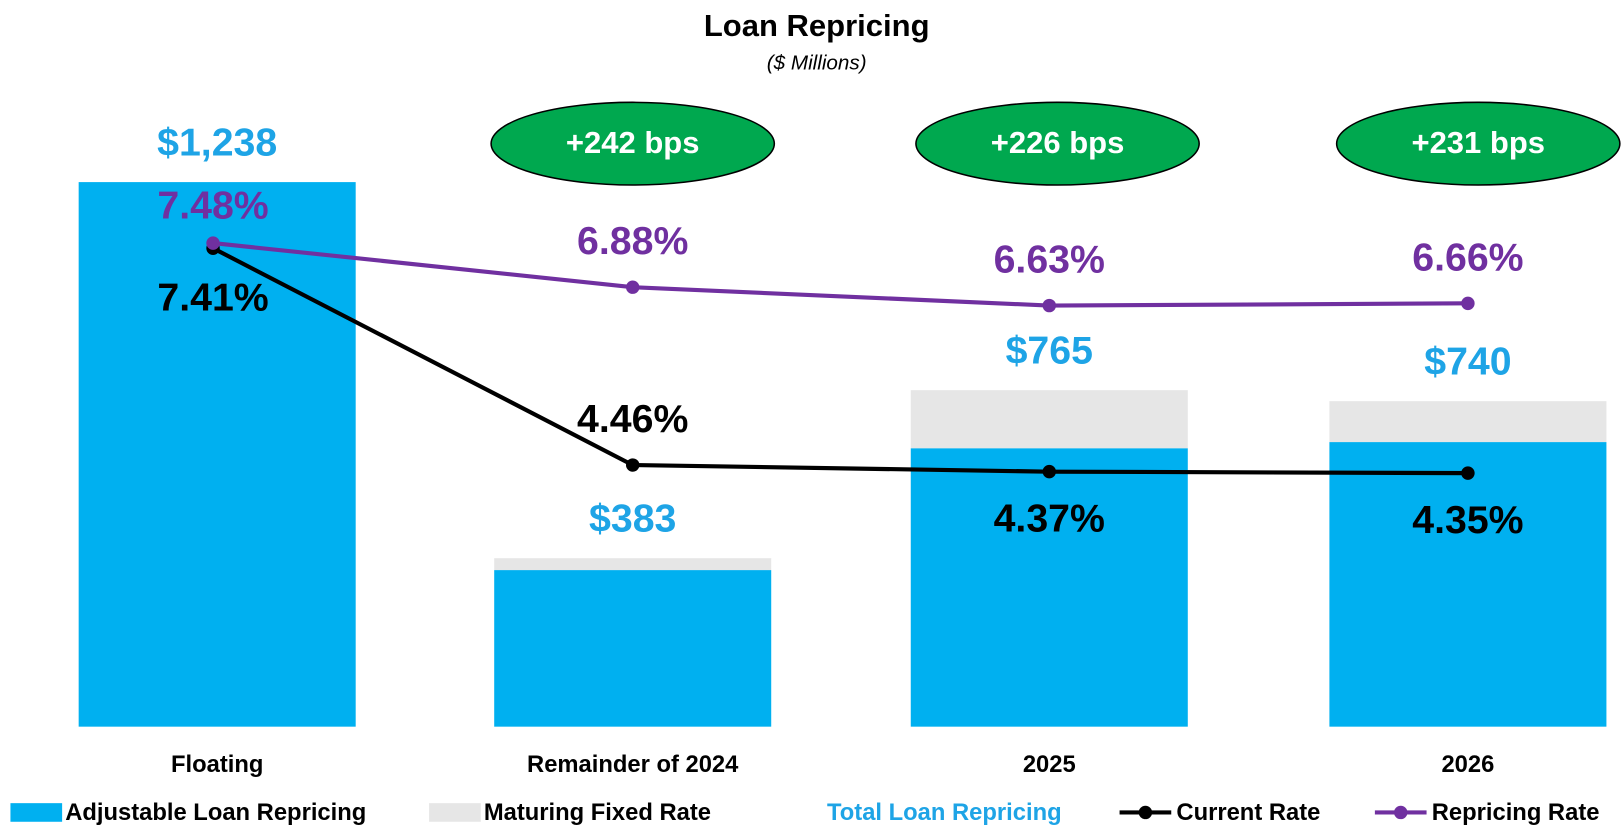 The width and height of the screenshot is (1621, 829). Describe the element at coordinates (212, 205) in the screenshot. I see `rate-label: 7.48%` at that location.